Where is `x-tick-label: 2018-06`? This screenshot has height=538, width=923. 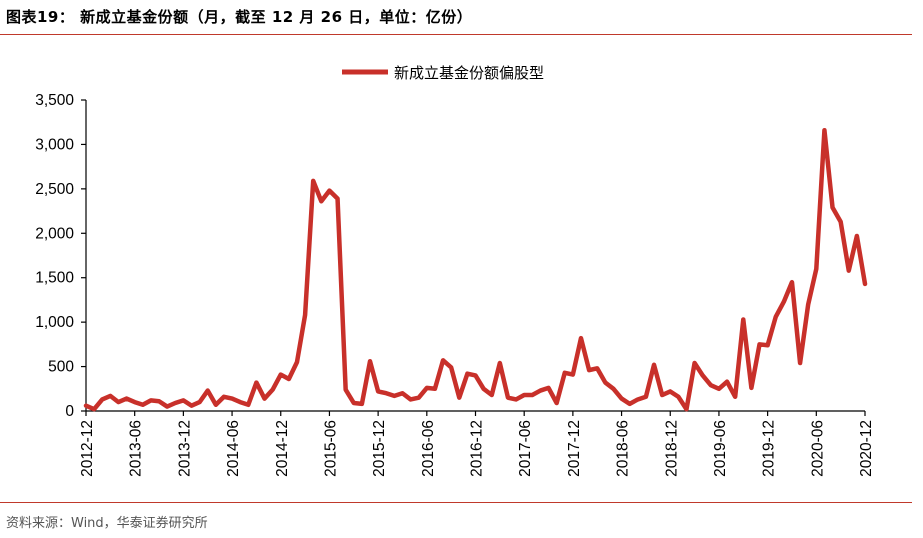 x-tick-label: 2018-06 is located at coordinates (623, 448).